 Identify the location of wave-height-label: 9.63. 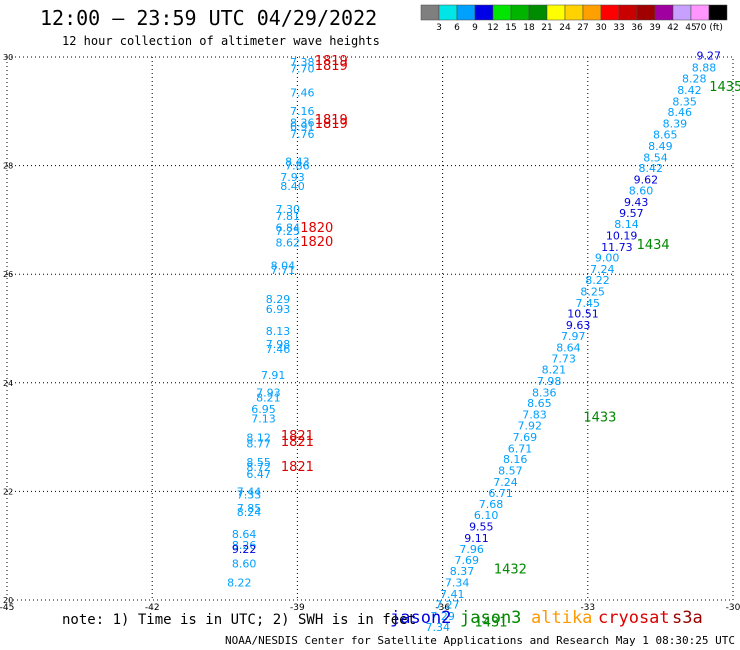
(578, 325).